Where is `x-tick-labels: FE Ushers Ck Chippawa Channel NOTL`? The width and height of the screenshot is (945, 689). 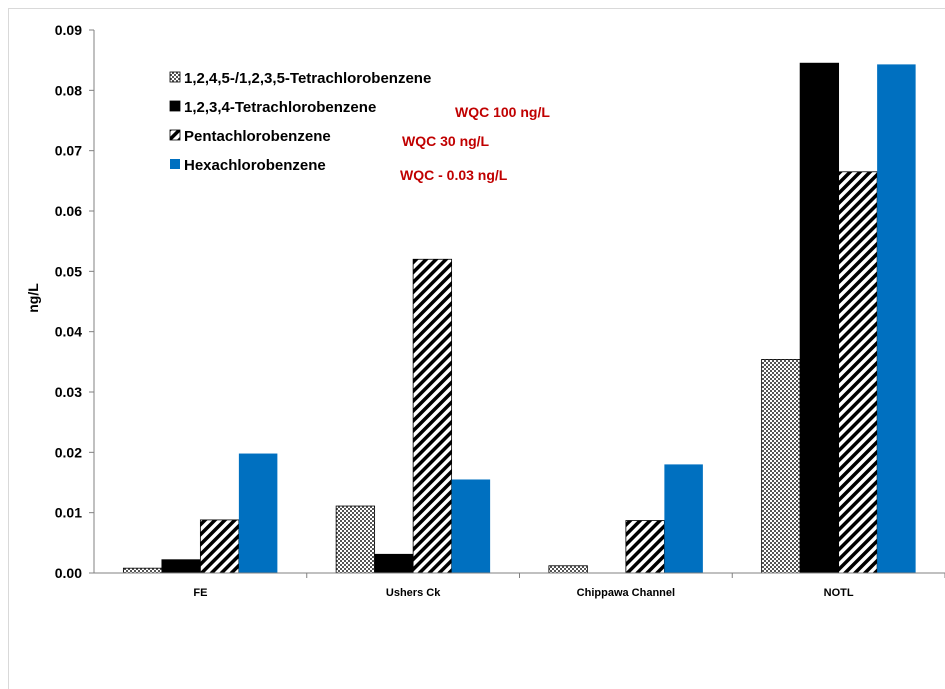 x-tick-labels: FE Ushers Ck Chippawa Channel NOTL is located at coordinates (523, 593).